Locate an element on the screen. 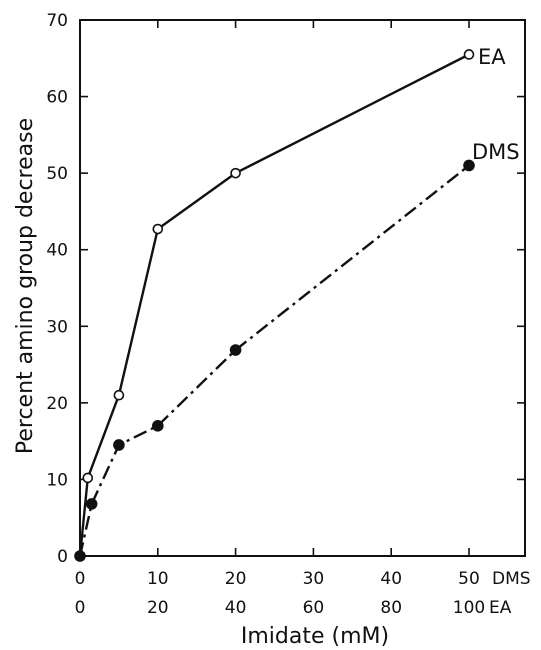 This screenshot has width=541, height=650. x-axis-title: Imidate (mM) is located at coordinates (315, 636).